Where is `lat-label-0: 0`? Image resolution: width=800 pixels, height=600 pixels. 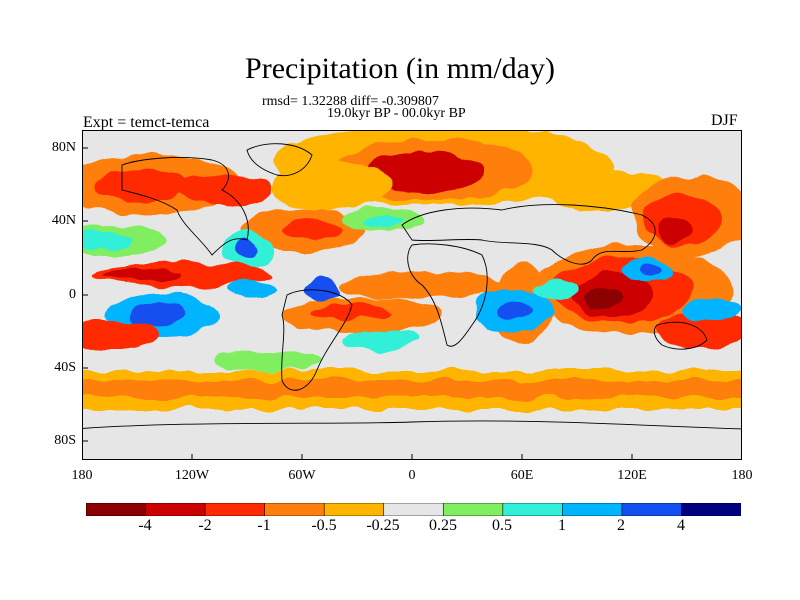 lat-label-0: 0 is located at coordinates (72, 294).